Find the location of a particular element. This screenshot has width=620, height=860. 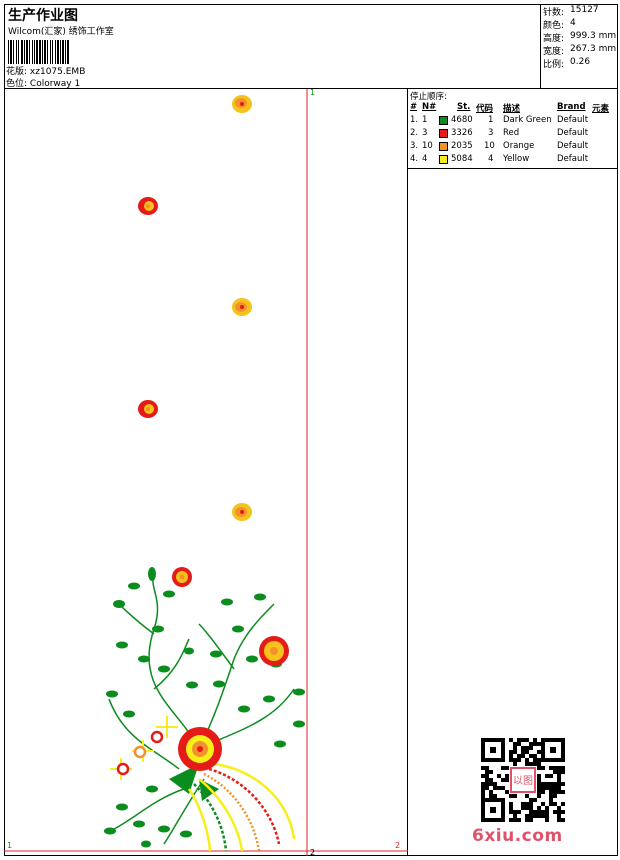

col-stitches: St. is located at coordinates (464, 107).